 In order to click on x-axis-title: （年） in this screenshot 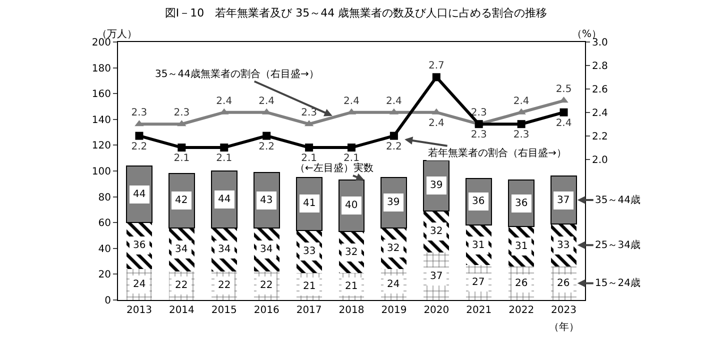, I will do `click(564, 327)`.